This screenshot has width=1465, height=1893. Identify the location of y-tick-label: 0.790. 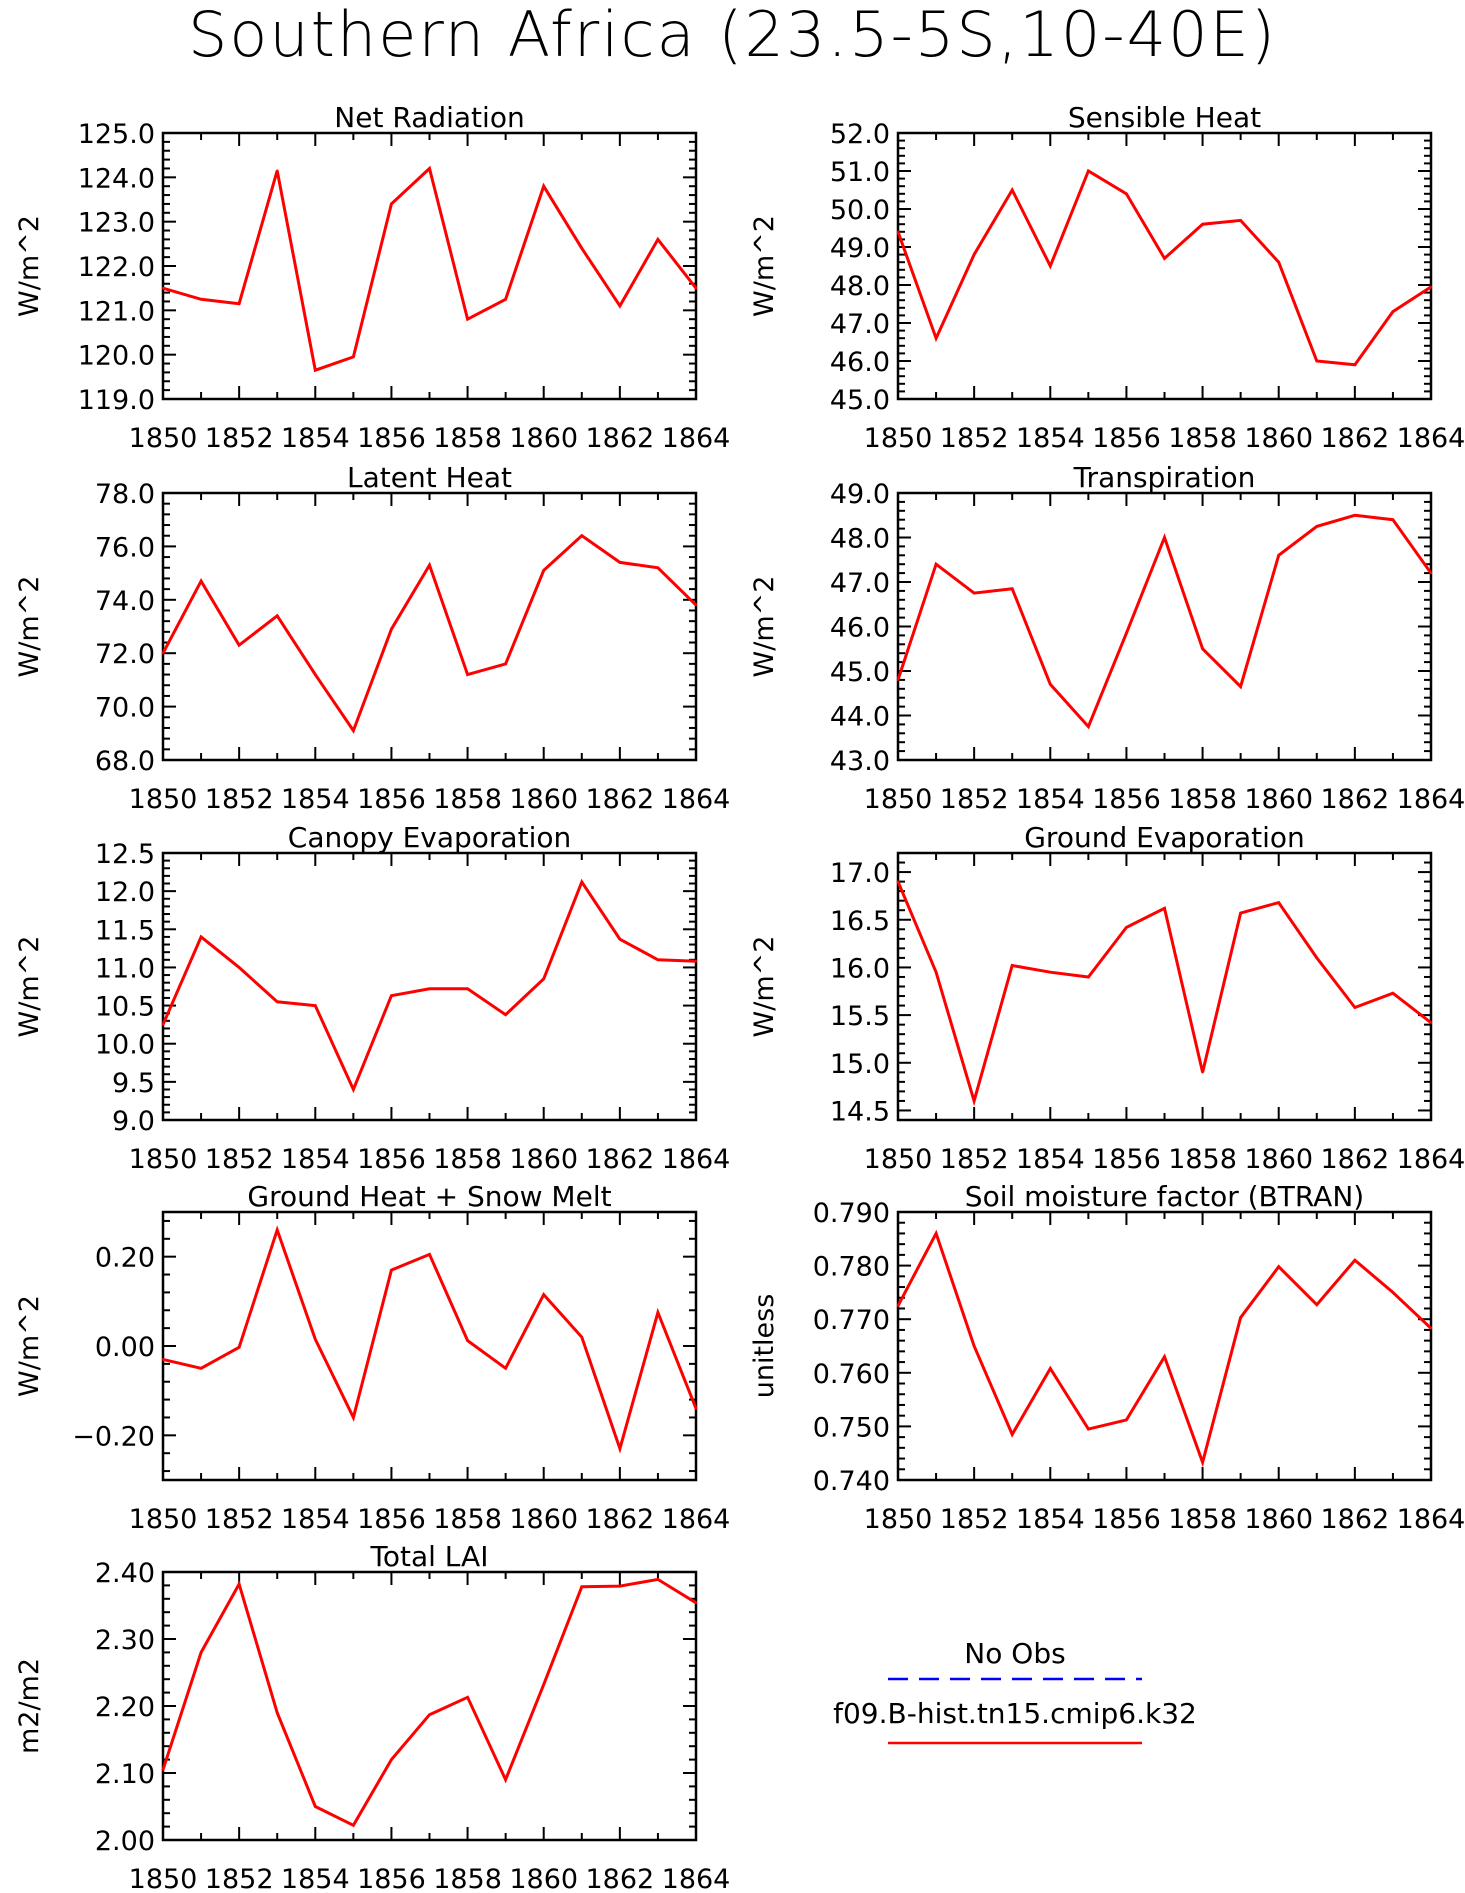
(851, 1213).